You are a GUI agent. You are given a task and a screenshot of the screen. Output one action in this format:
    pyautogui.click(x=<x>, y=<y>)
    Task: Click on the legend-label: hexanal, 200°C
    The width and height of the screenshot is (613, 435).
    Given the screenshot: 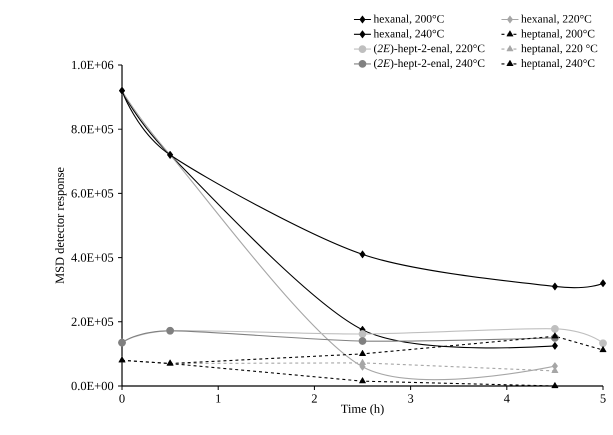 What is the action you would take?
    pyautogui.click(x=409, y=19)
    